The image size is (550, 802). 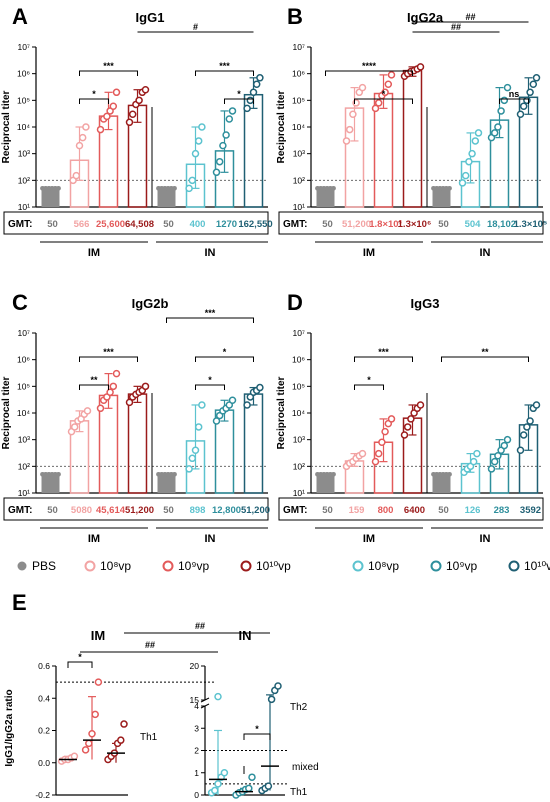 I want to click on legend-label: 10⁸vp, so click(x=115, y=566).